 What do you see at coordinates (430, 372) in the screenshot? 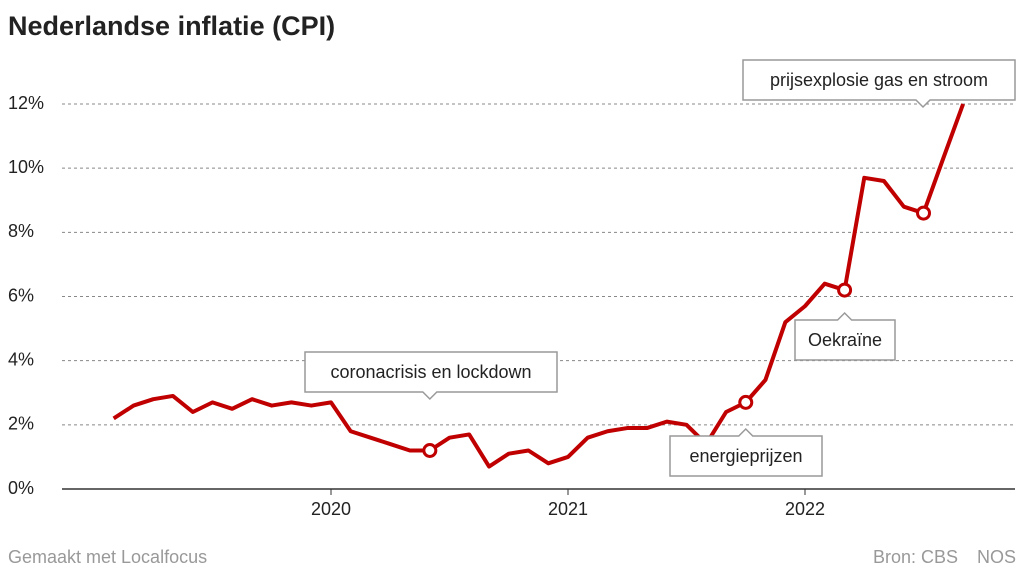
I see `annotation-text: coronacrisis en lockdown` at bounding box center [430, 372].